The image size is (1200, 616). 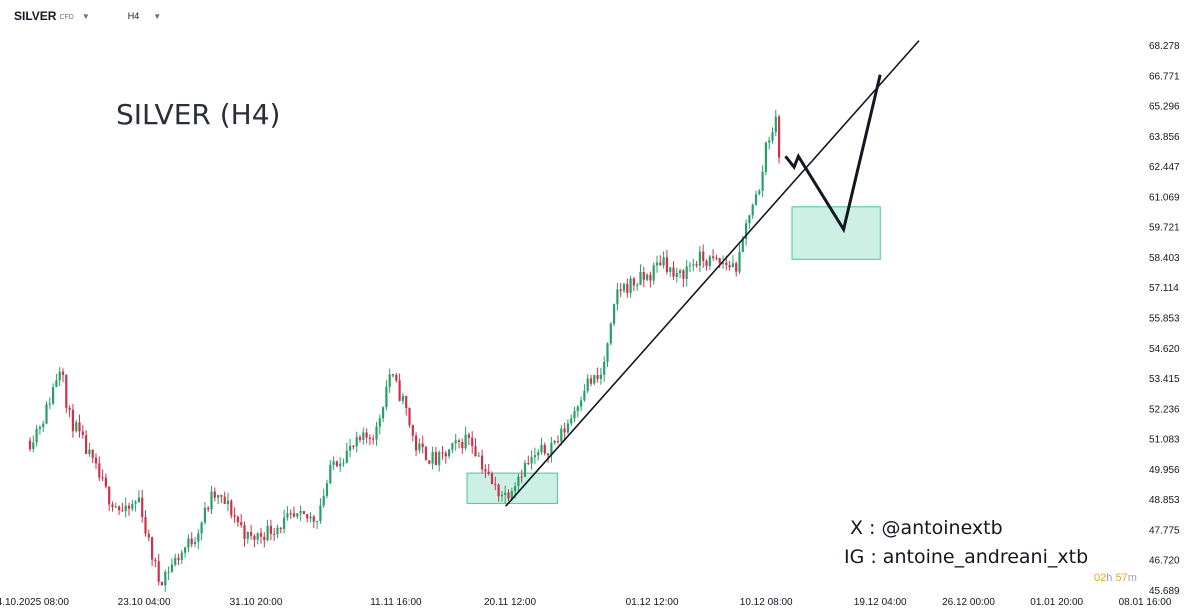 I want to click on x-tick-label: 26.12 00:00, so click(x=968, y=602).